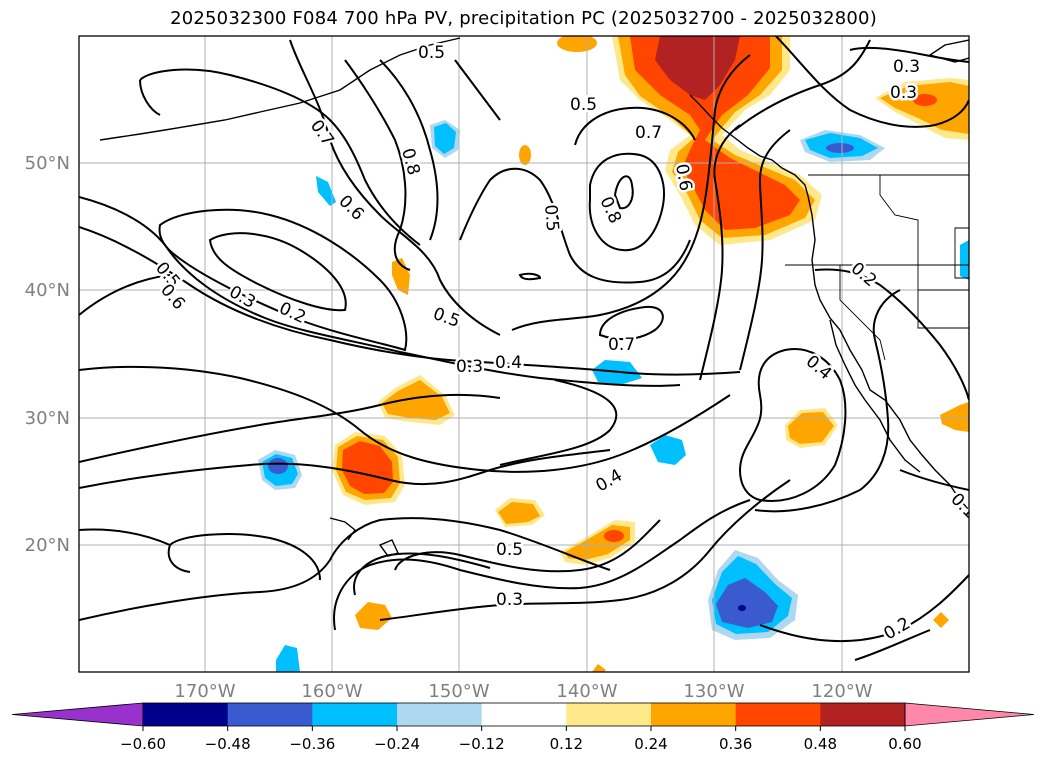 This screenshot has width=1047, height=765. What do you see at coordinates (204, 691) in the screenshot?
I see `lon-label: 170°W` at bounding box center [204, 691].